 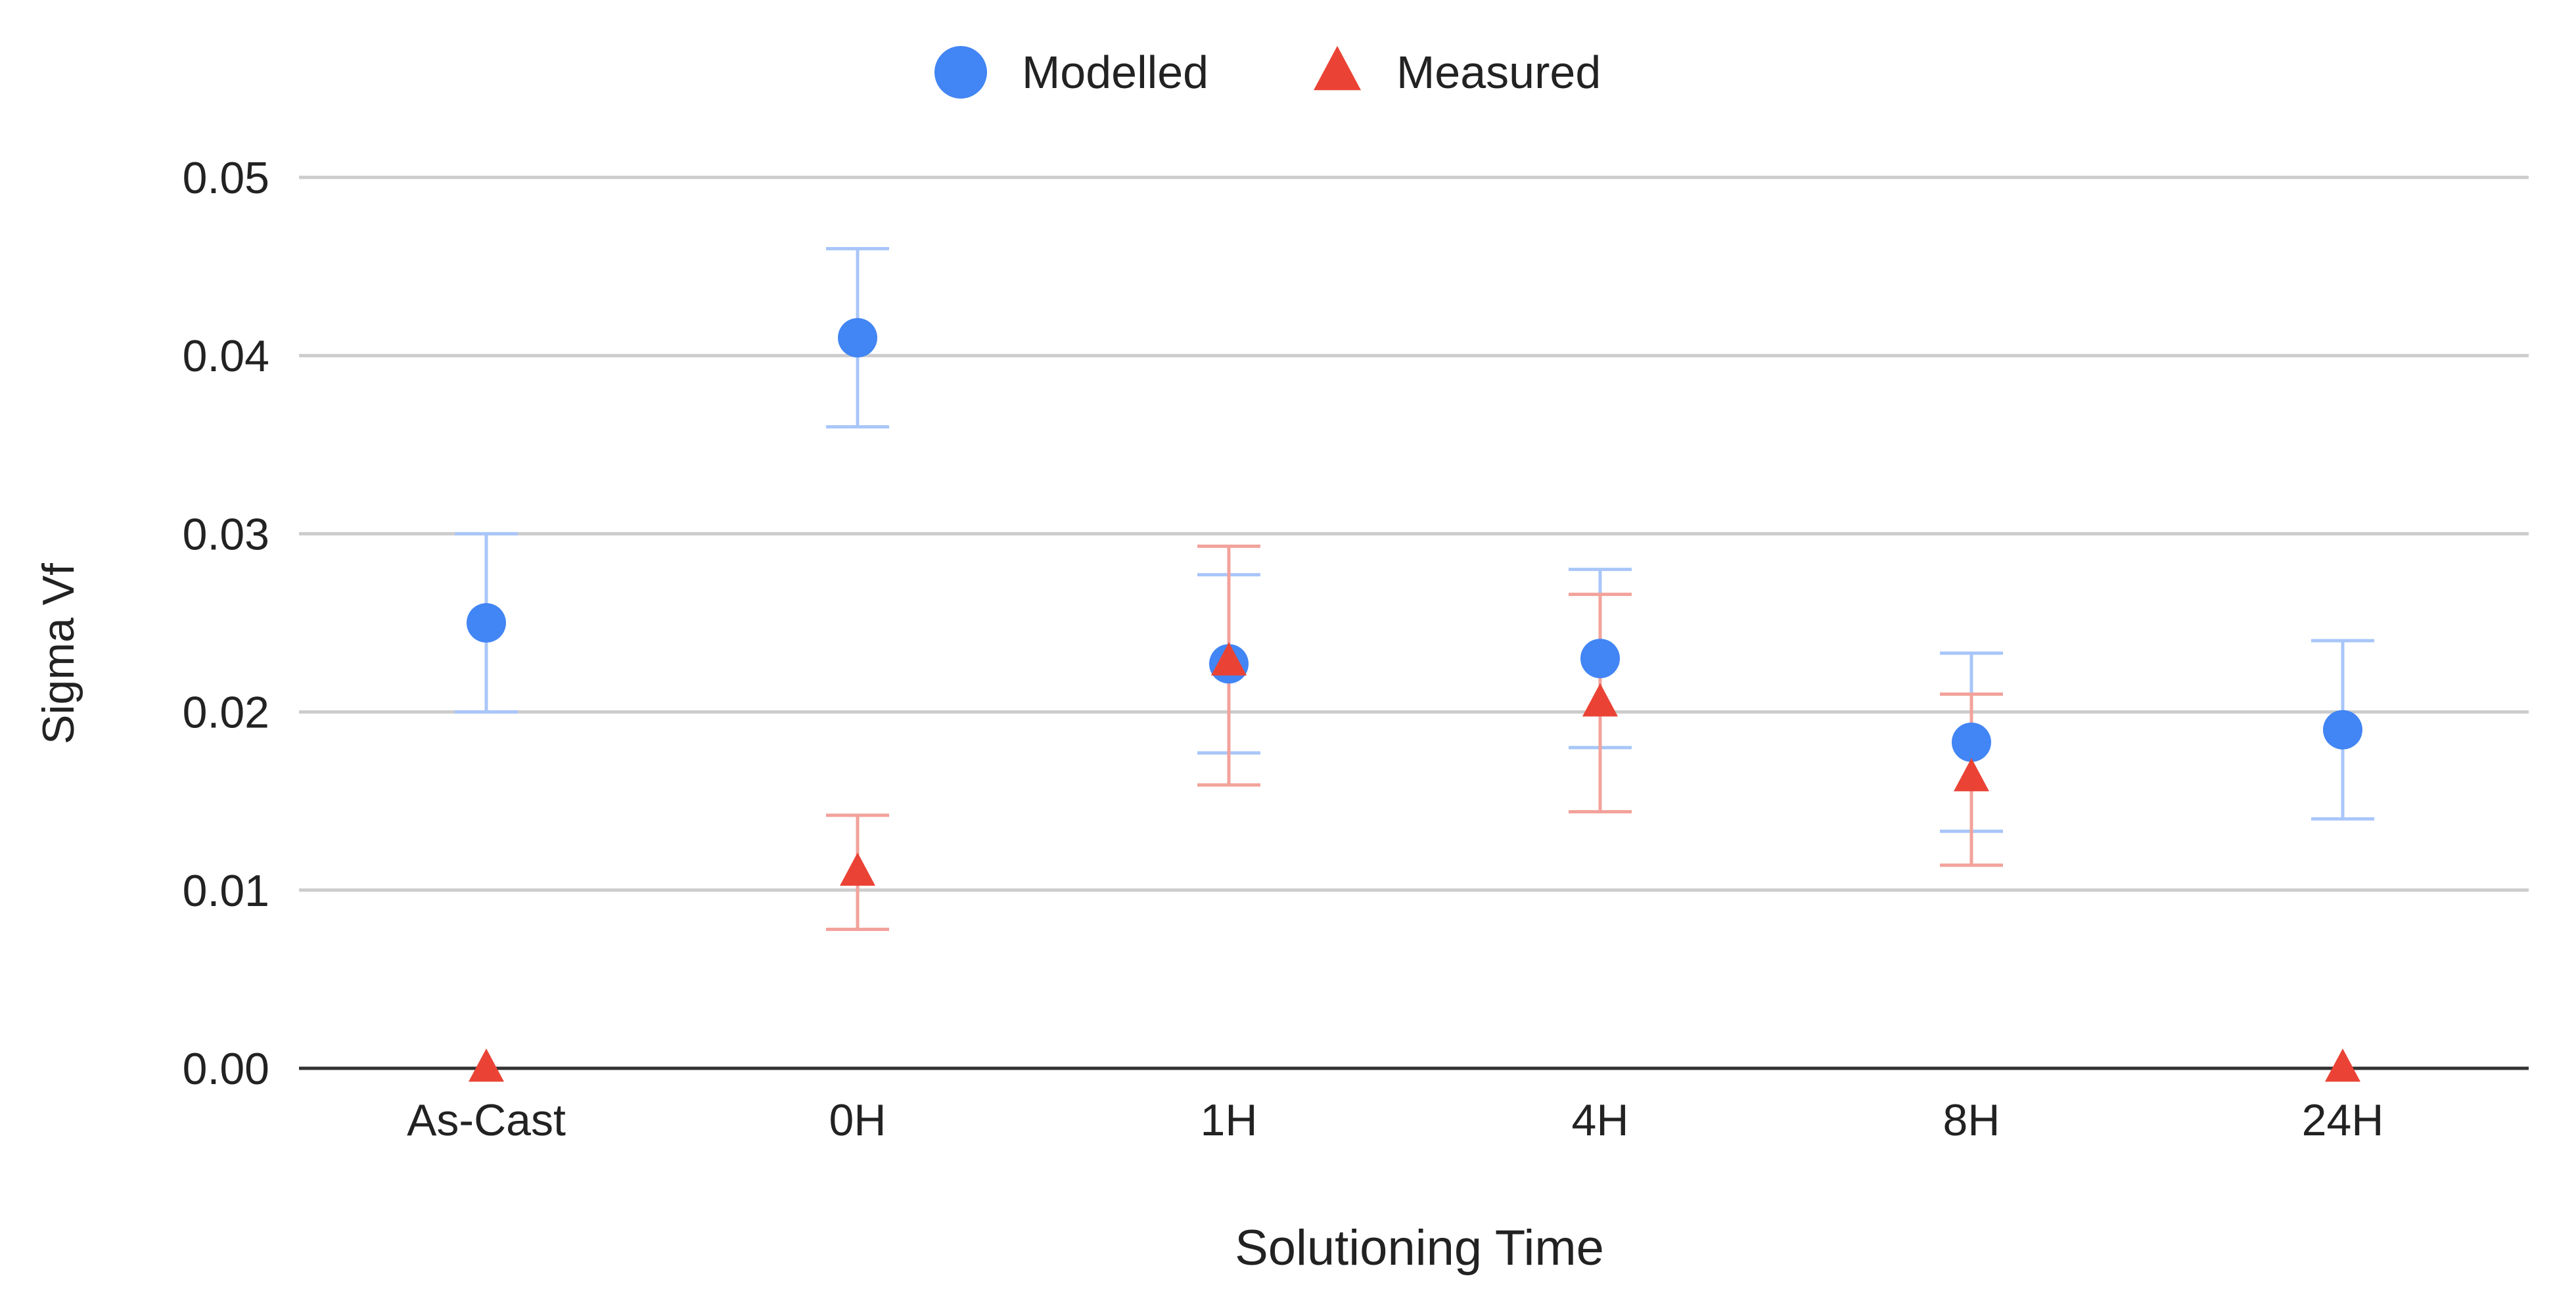 I want to click on x-axis-label: Solutioning Time, so click(x=1419, y=1248).